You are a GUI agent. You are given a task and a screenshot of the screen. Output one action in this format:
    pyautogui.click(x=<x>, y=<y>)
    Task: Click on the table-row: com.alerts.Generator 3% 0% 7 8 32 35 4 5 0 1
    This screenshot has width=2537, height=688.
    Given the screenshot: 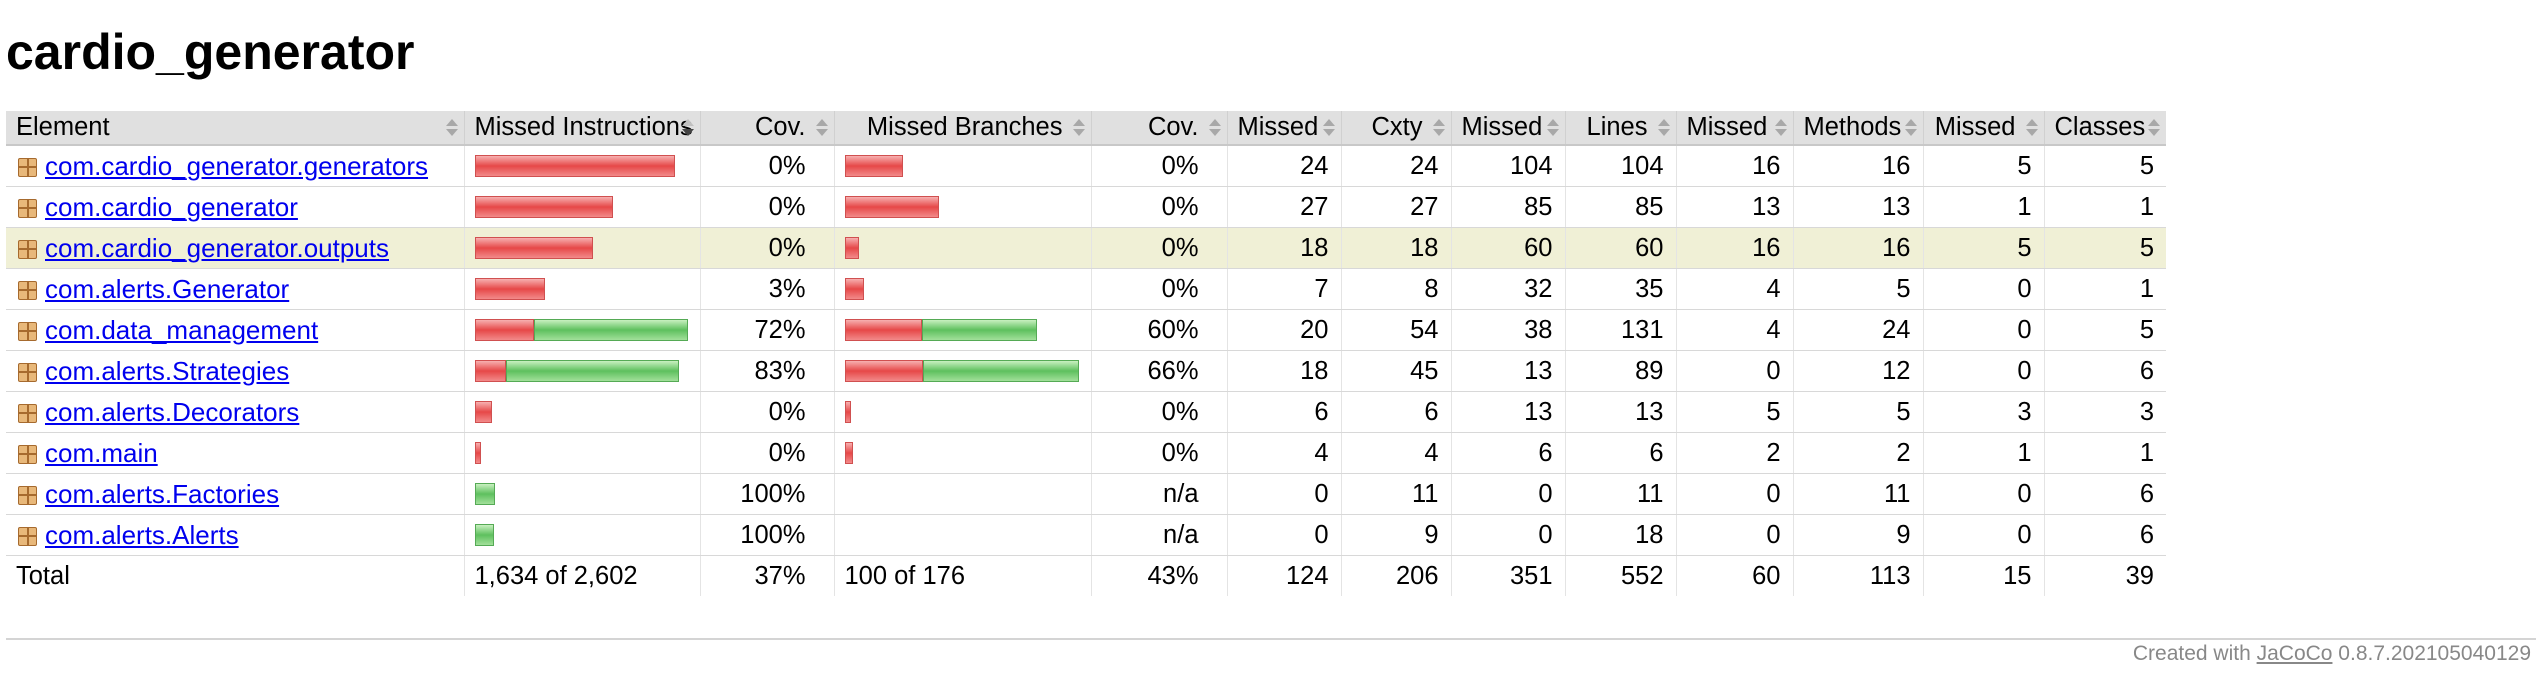 What is the action you would take?
    pyautogui.click(x=1086, y=289)
    